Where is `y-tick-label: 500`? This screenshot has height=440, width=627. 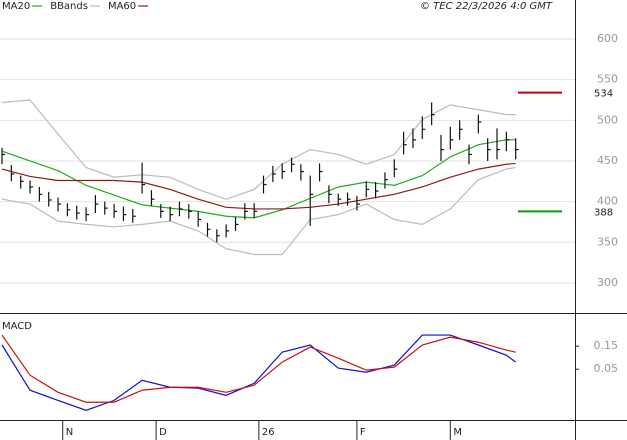 y-tick-label: 500 is located at coordinates (607, 119).